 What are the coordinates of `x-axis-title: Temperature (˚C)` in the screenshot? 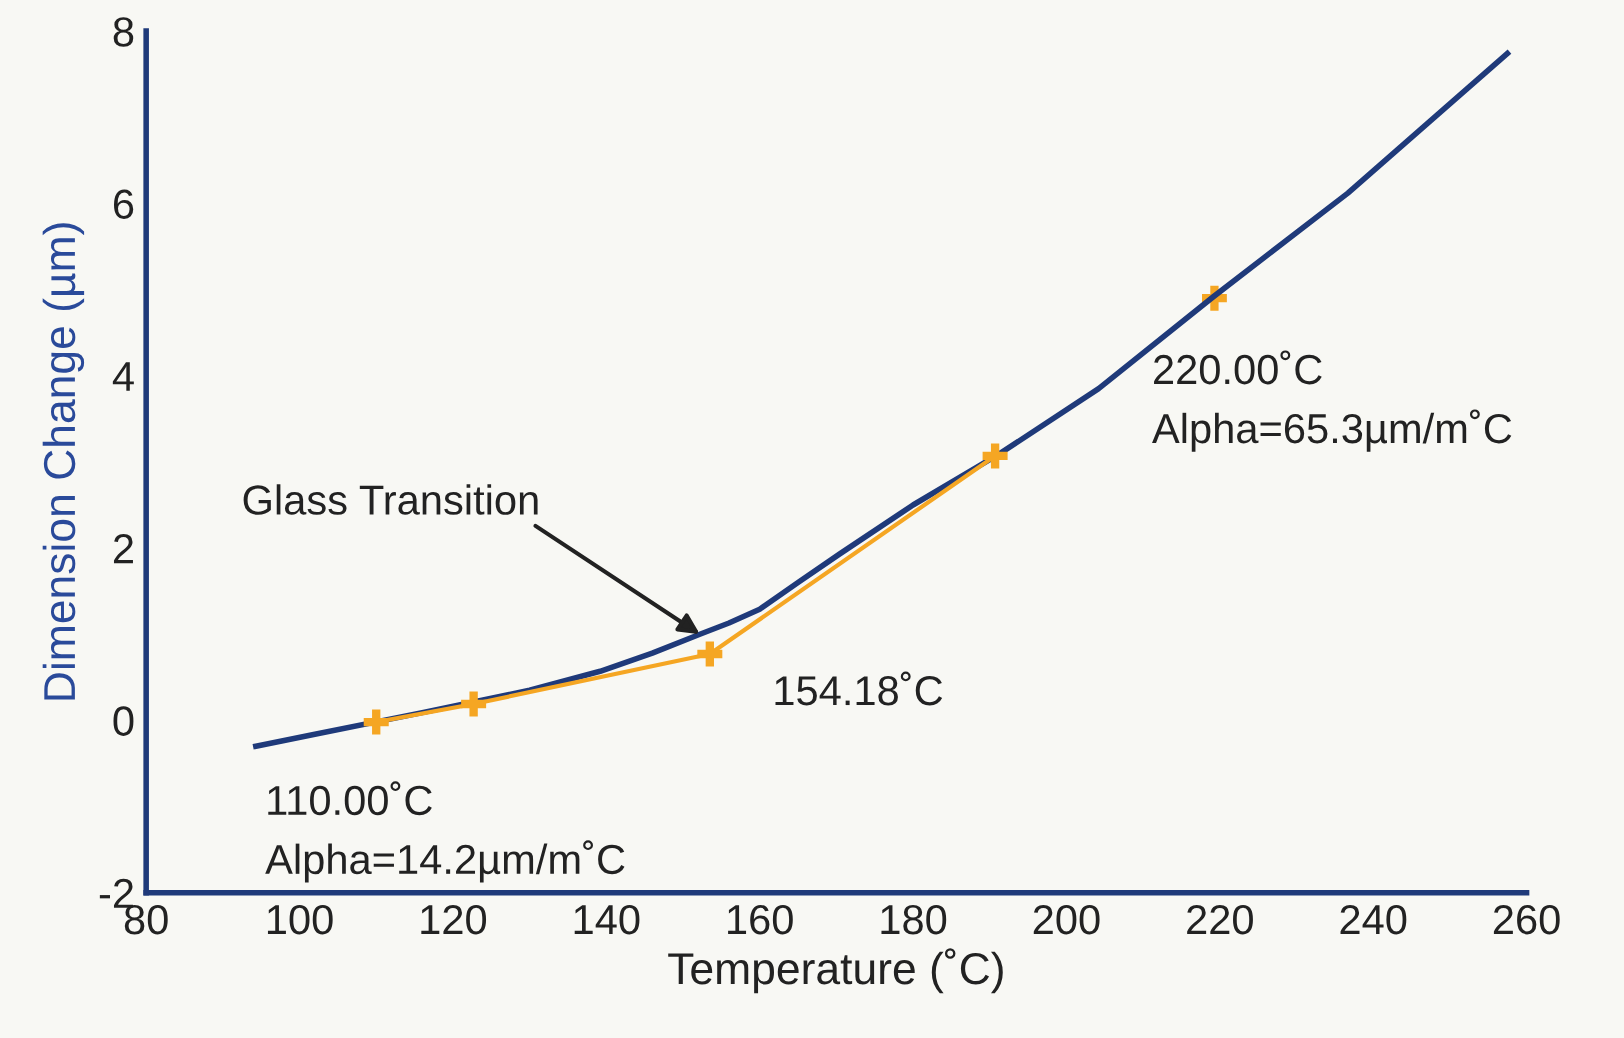 It's located at (835, 971).